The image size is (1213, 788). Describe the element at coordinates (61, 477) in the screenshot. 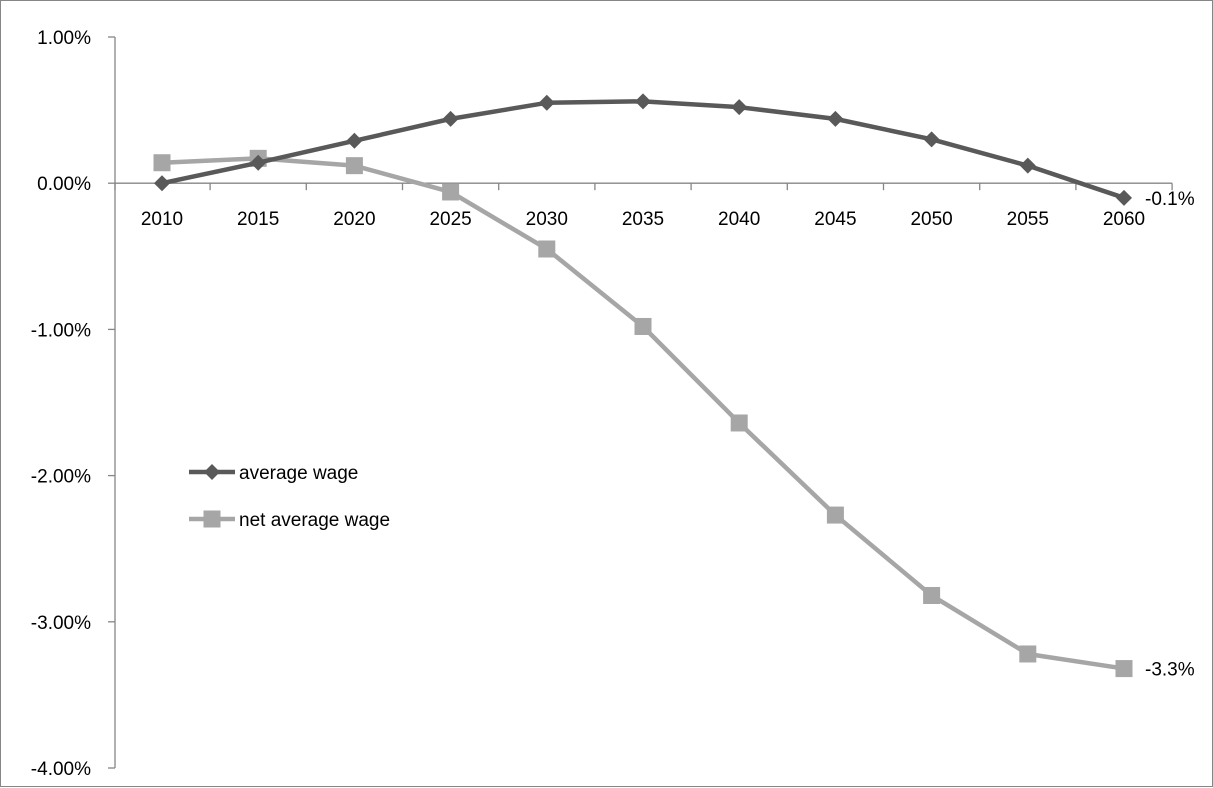

I see `y-tick-label: -2.00%` at that location.